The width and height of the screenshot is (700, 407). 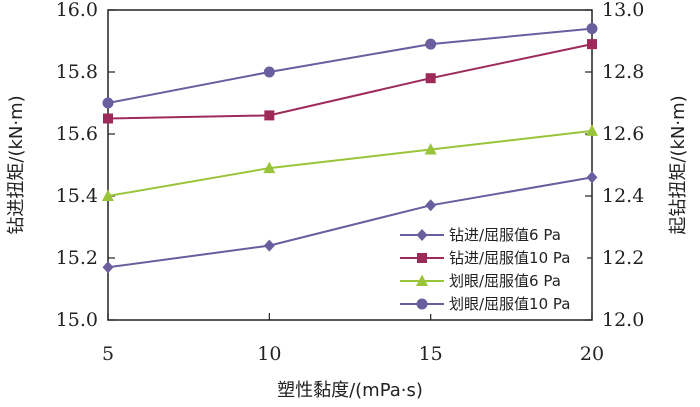 I want to click on left-tick-label: 15.6, so click(x=77, y=134).